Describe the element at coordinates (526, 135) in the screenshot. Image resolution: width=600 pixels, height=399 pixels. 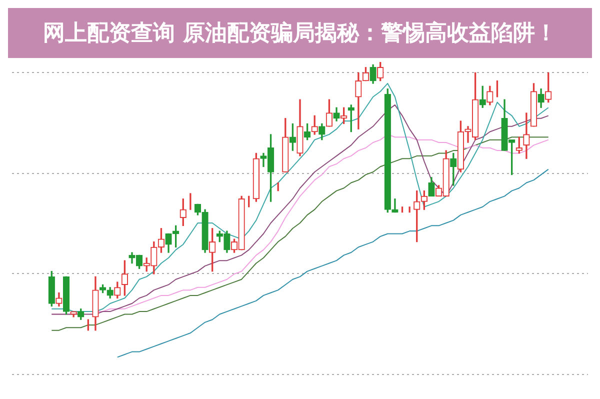
I see `candlestick` at that location.